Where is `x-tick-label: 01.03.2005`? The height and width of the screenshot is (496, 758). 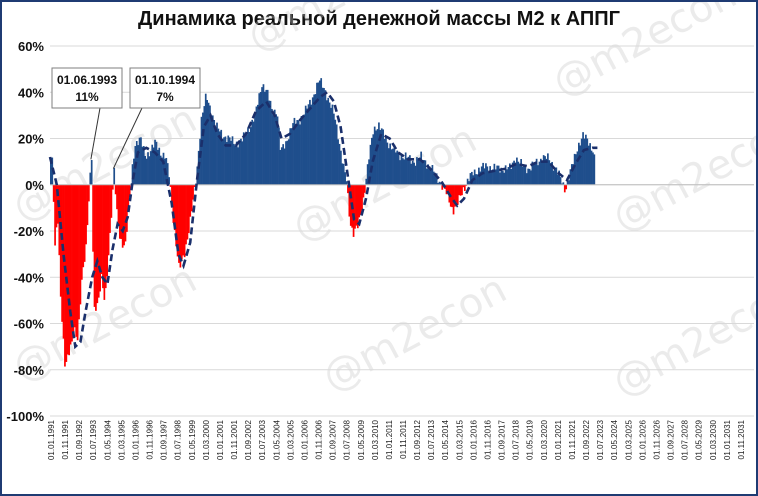 x-tick-label: 01.03.2005 is located at coordinates (290, 439).